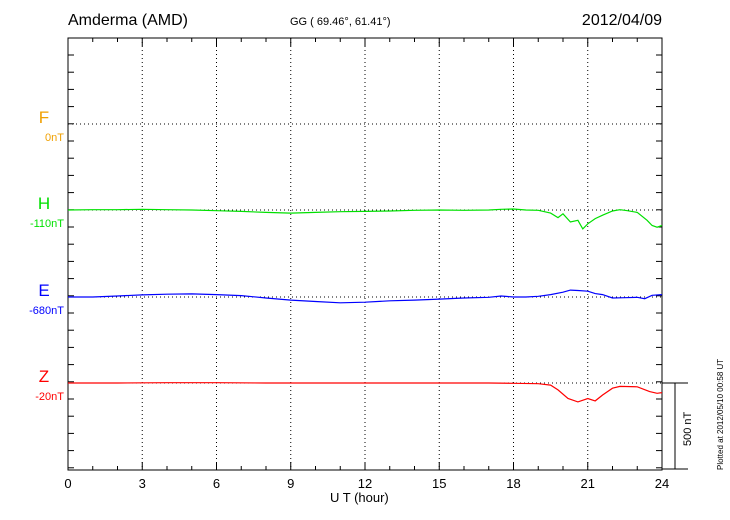  I want to click on x-tick-label: 3, so click(142, 483).